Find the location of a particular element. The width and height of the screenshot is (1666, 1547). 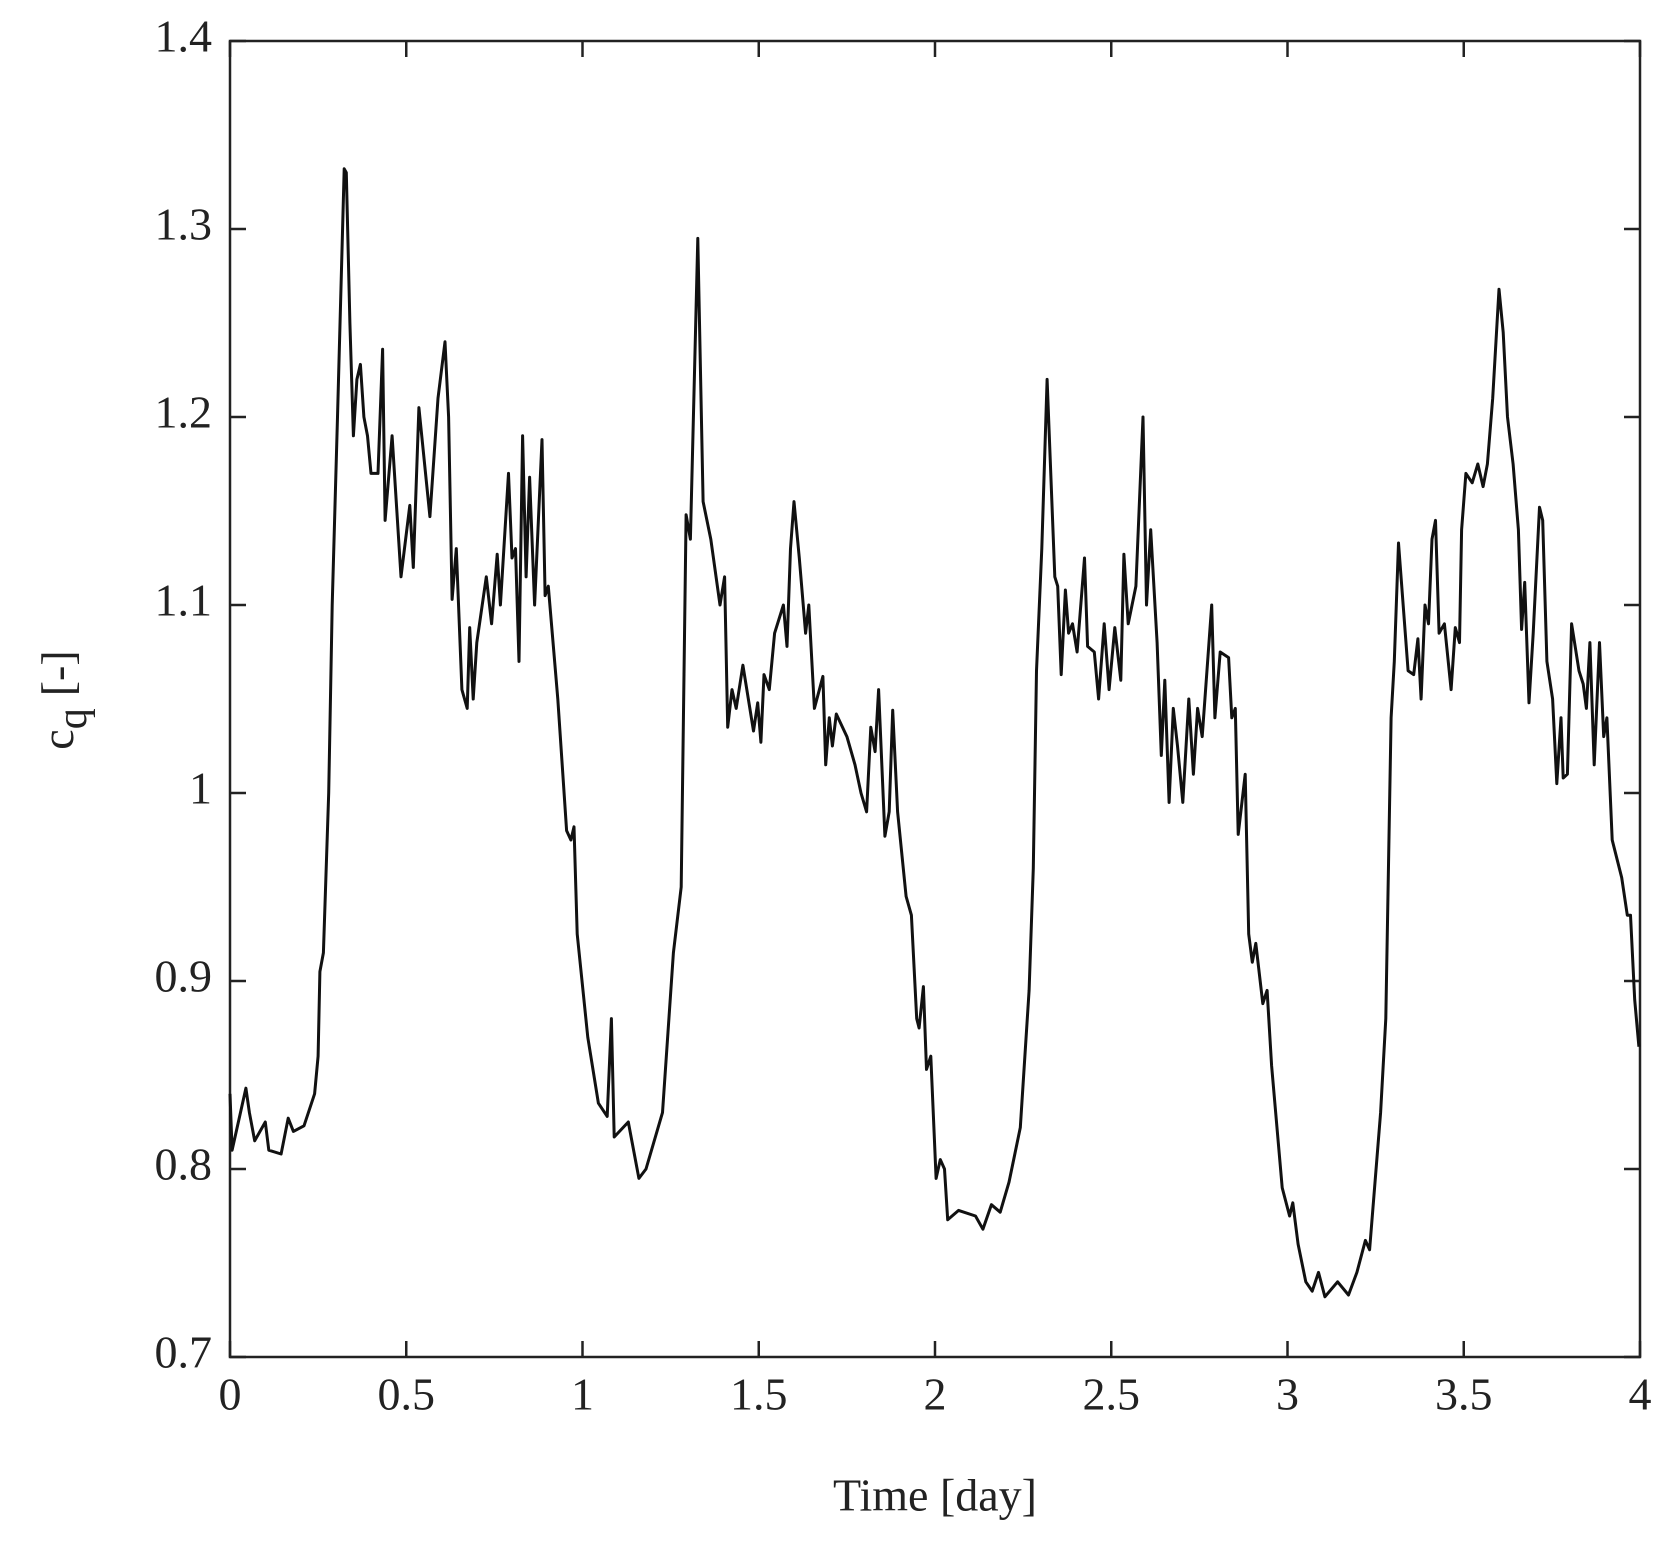

y-axis-label-subscript: q is located at coordinates (73, 718).